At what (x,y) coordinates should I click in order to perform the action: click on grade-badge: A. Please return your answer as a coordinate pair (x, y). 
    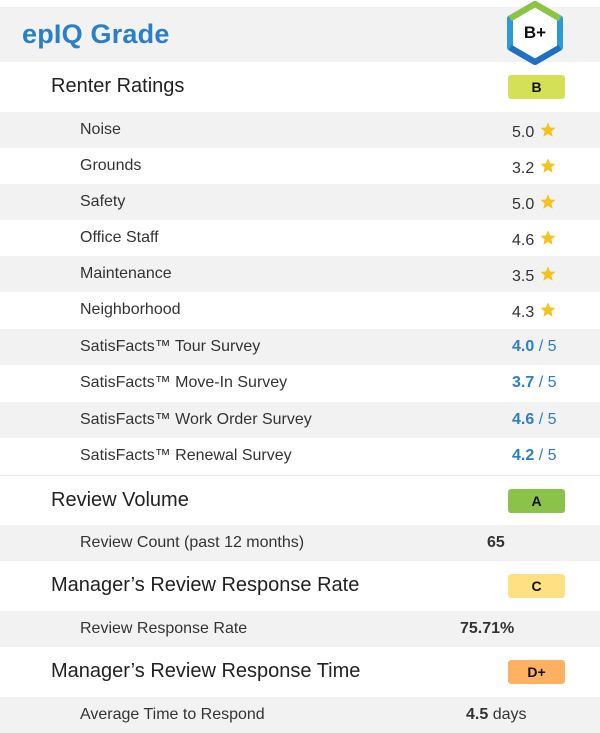
    Looking at the image, I should click on (536, 501).